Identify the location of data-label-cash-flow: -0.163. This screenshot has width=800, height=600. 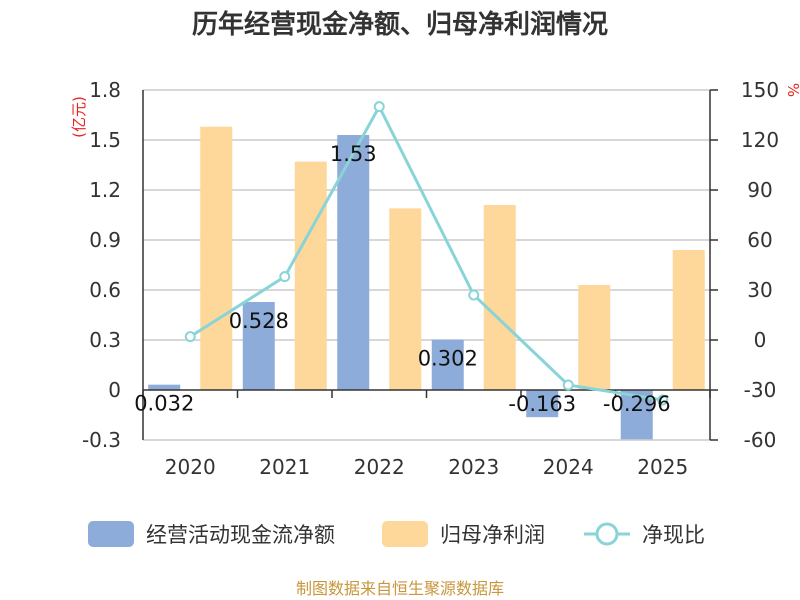
(542, 404).